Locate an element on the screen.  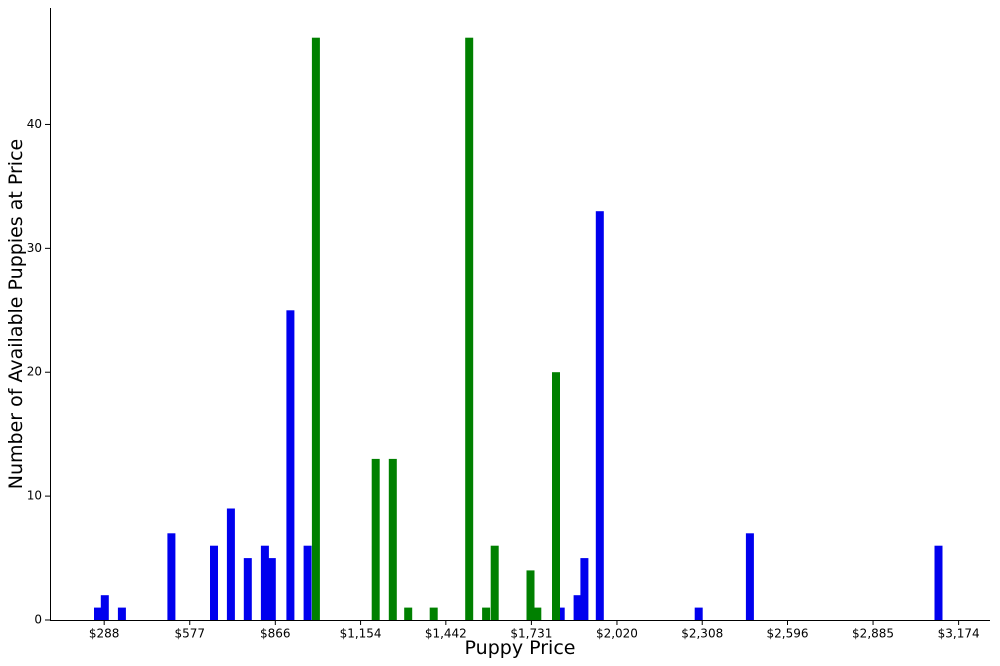
x-tick-label: $577 is located at coordinates (189, 634).